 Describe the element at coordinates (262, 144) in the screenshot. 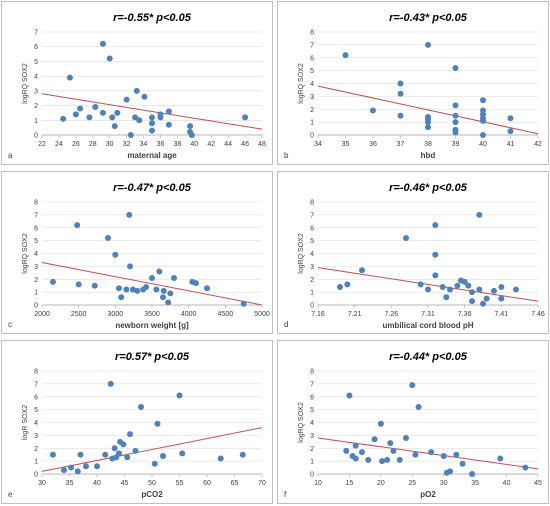

I see `x-tick-label: 48` at that location.